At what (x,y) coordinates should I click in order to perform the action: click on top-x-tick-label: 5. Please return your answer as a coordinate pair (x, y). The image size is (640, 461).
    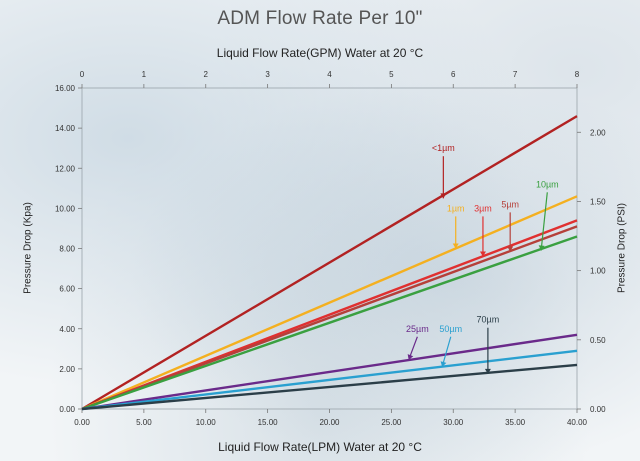
    Looking at the image, I should click on (391, 74).